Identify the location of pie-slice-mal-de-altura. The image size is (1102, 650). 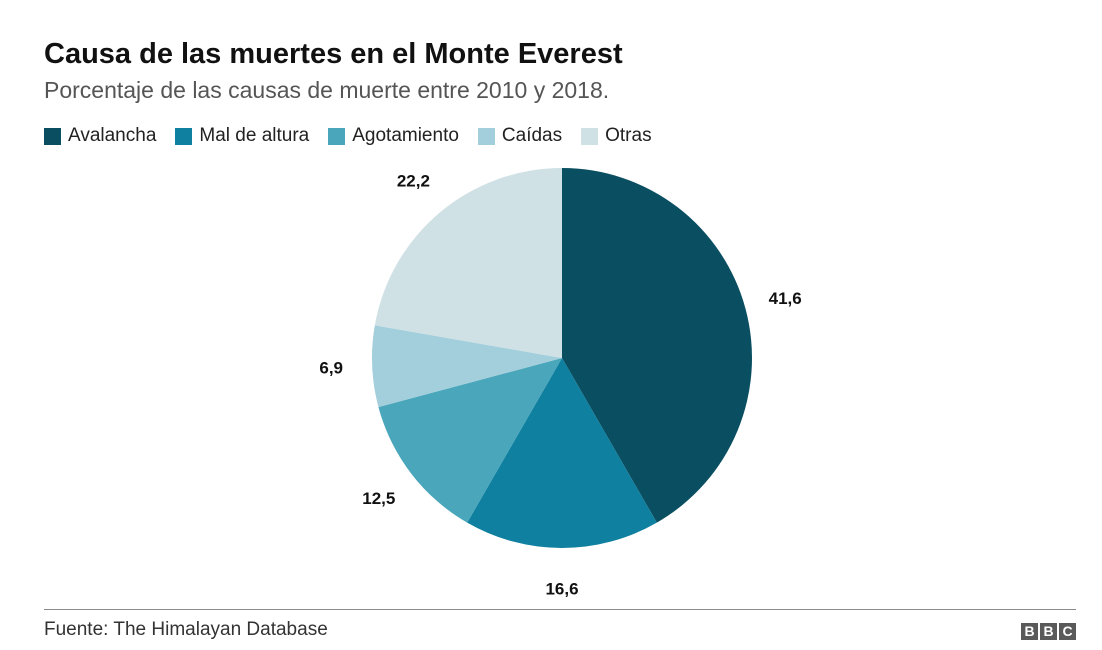
(562, 453).